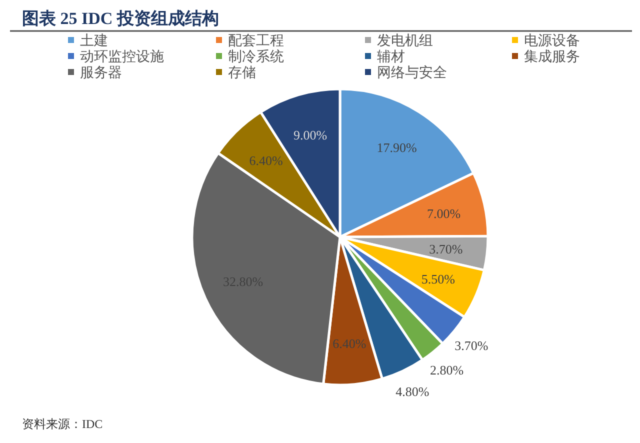 This screenshot has width=640, height=443. I want to click on legend-label: 制冷系统, so click(256, 57).